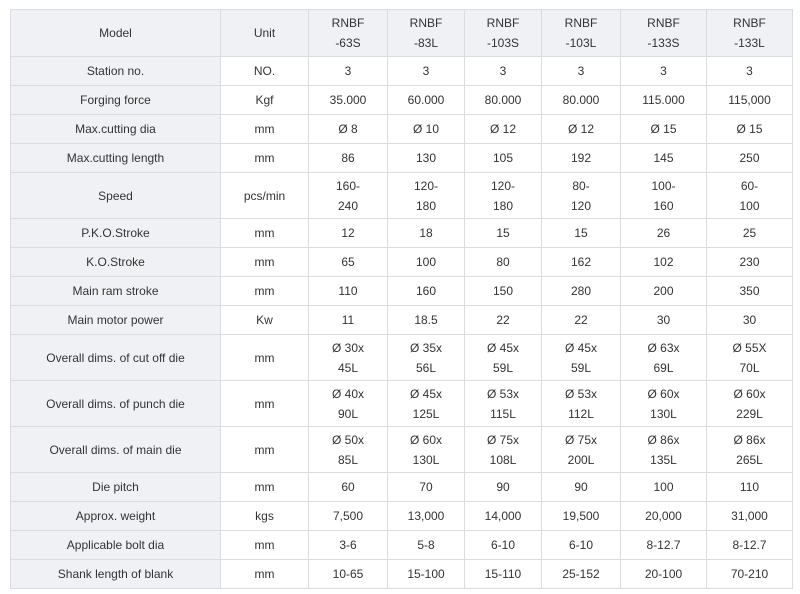 Image resolution: width=800 pixels, height=594 pixels. What do you see at coordinates (503, 516) in the screenshot?
I see `value-cell: 14,000` at bounding box center [503, 516].